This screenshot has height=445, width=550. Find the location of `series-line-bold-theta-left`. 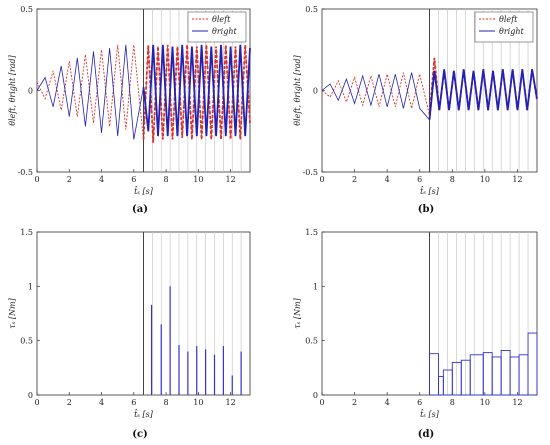

series-line-bold-theta-left is located at coordinates (196, 93).